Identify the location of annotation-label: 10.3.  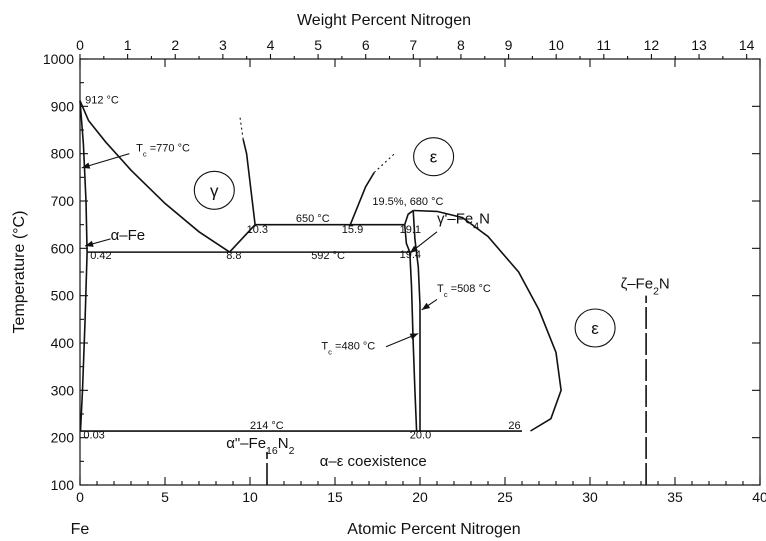
(257, 230).